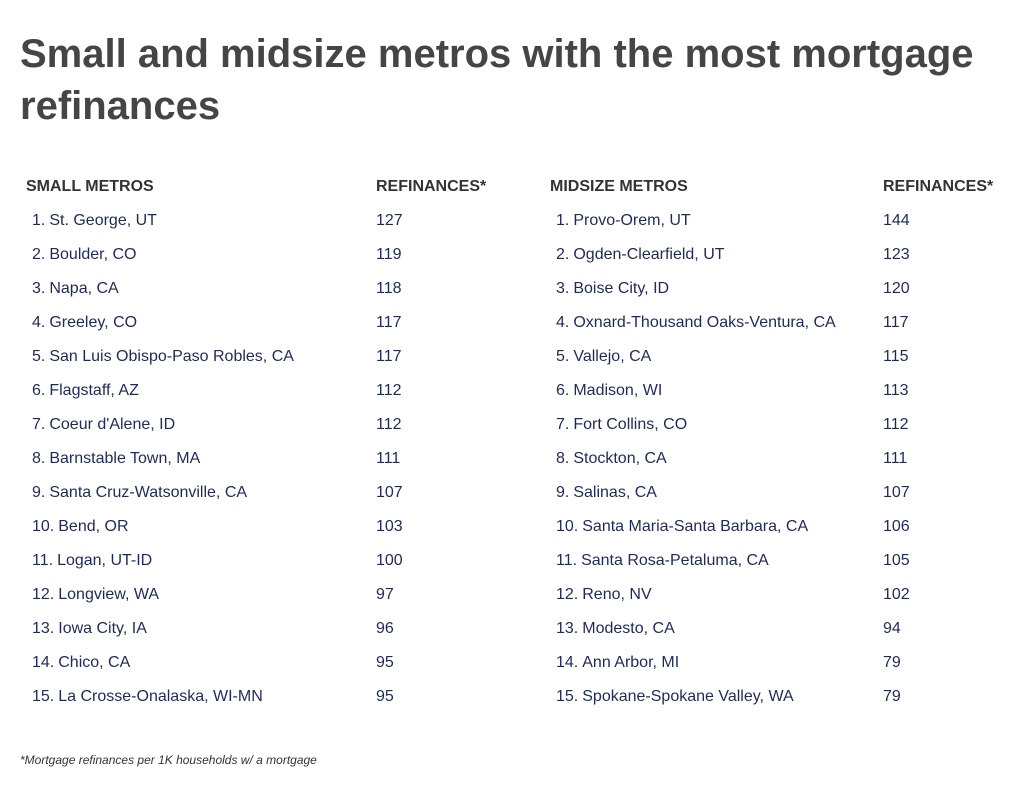 This screenshot has width=1024, height=786. Describe the element at coordinates (780, 362) in the screenshot. I see `table-row: 5. Vallejo, CA 115` at that location.